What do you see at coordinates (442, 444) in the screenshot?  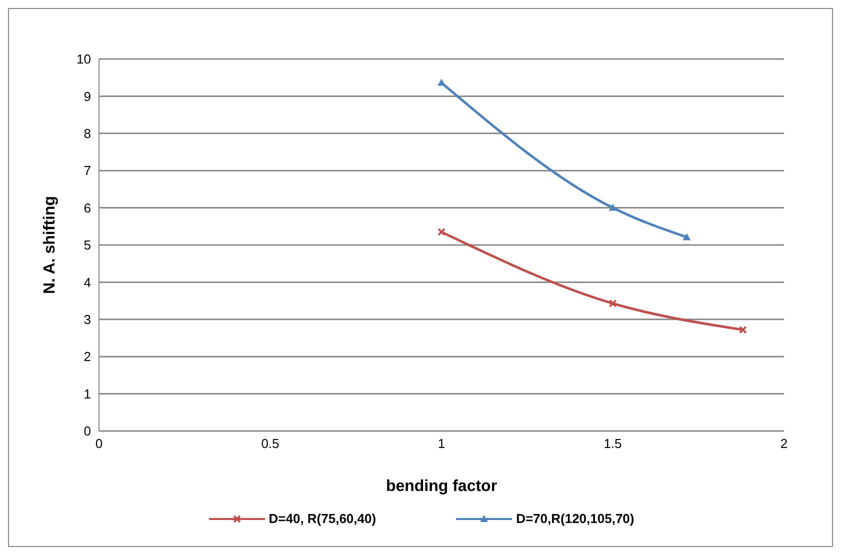 I see `x-tick-label: 1` at bounding box center [442, 444].